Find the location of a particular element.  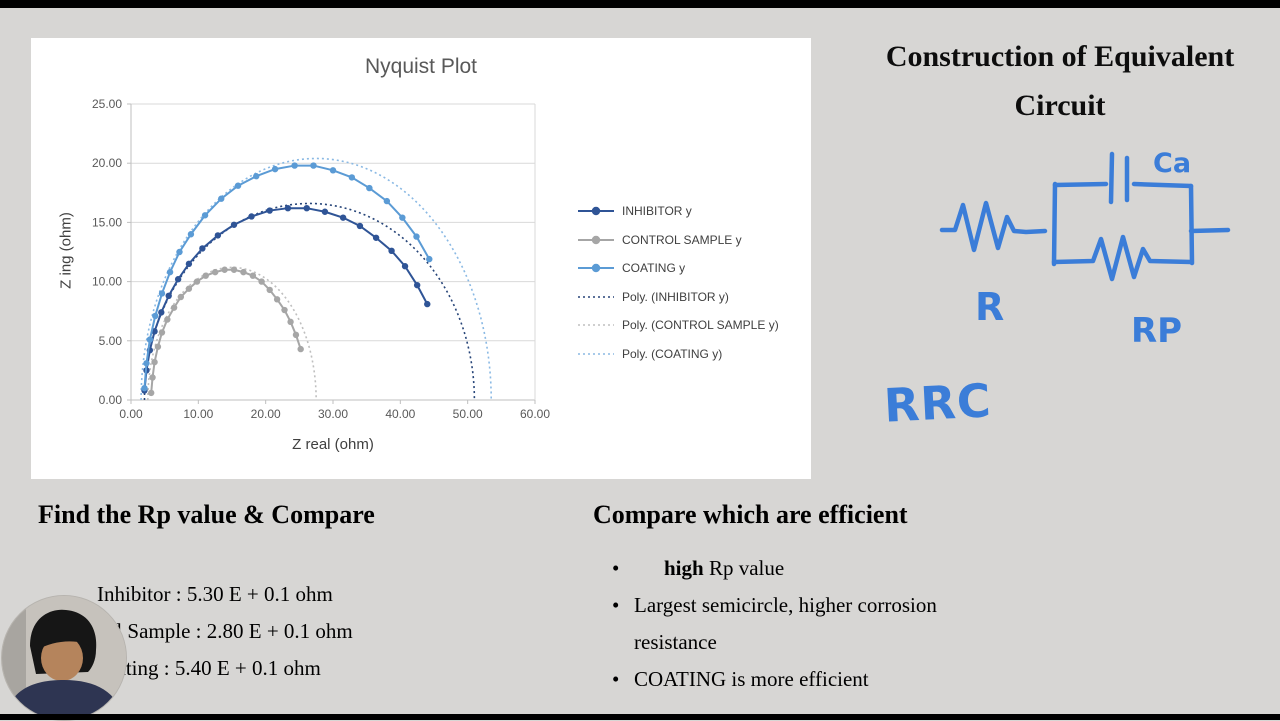

svg-text: 15.00 is located at coordinates (107, 222).